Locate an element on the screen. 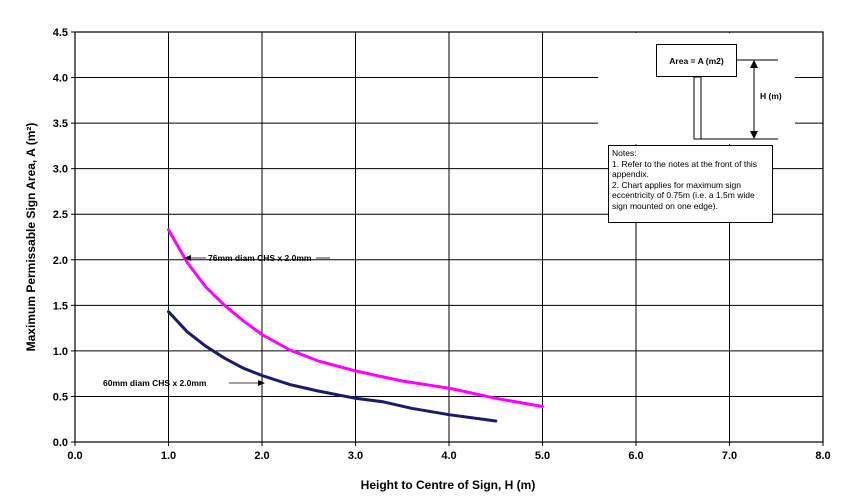  height-label: H (m) is located at coordinates (771, 96).